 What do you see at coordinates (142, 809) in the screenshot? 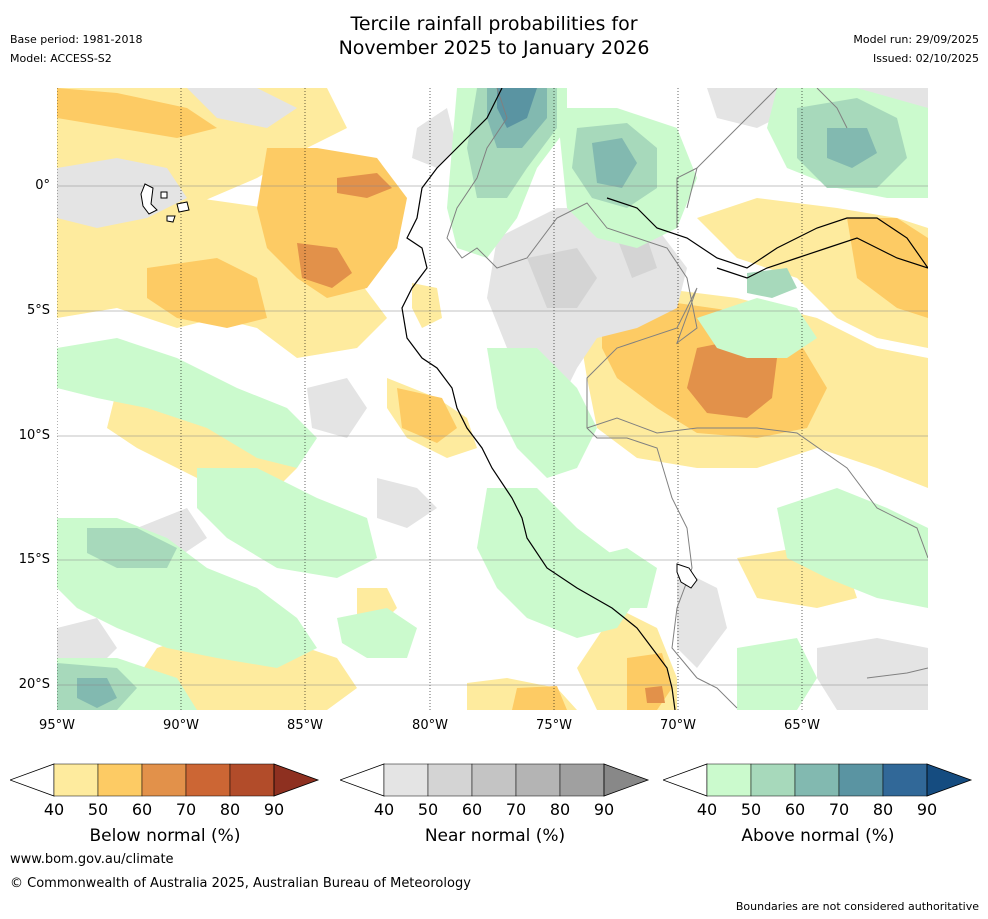
I see `below-normal-tick-label: 60` at bounding box center [142, 809].